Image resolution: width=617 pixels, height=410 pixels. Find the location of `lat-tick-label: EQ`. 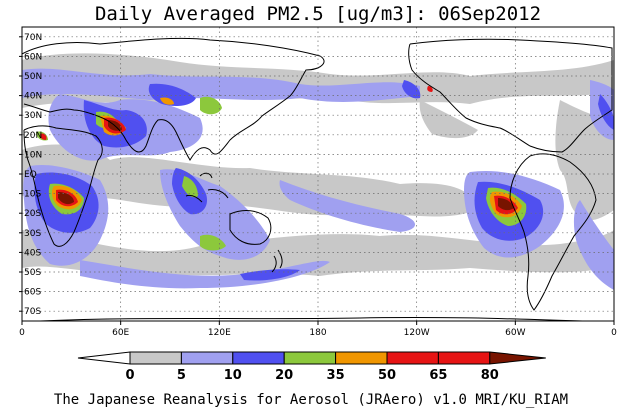

lat-tick-label: EQ is located at coordinates (30, 175).